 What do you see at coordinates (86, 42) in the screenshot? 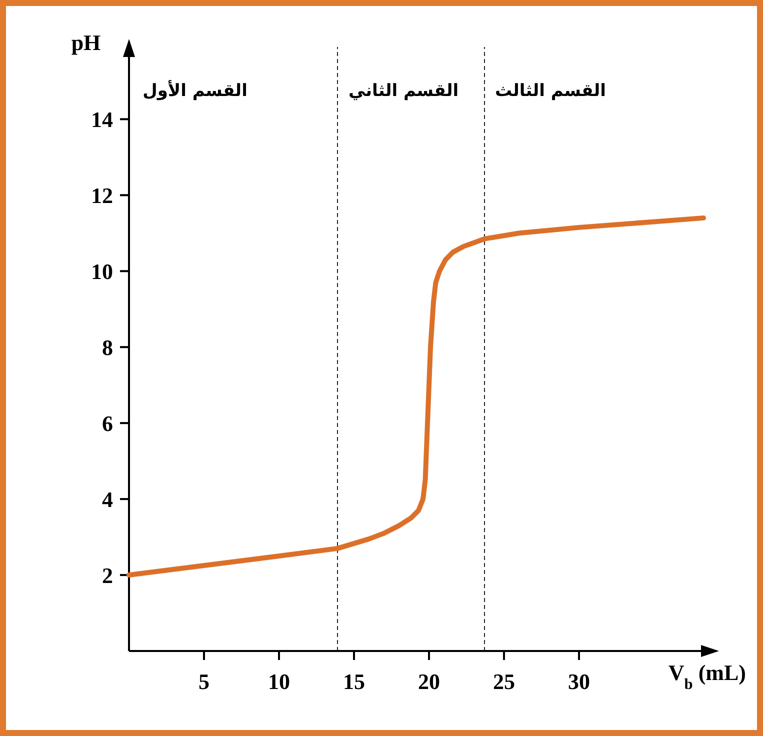
I see `y-axis-title: pH` at bounding box center [86, 42].